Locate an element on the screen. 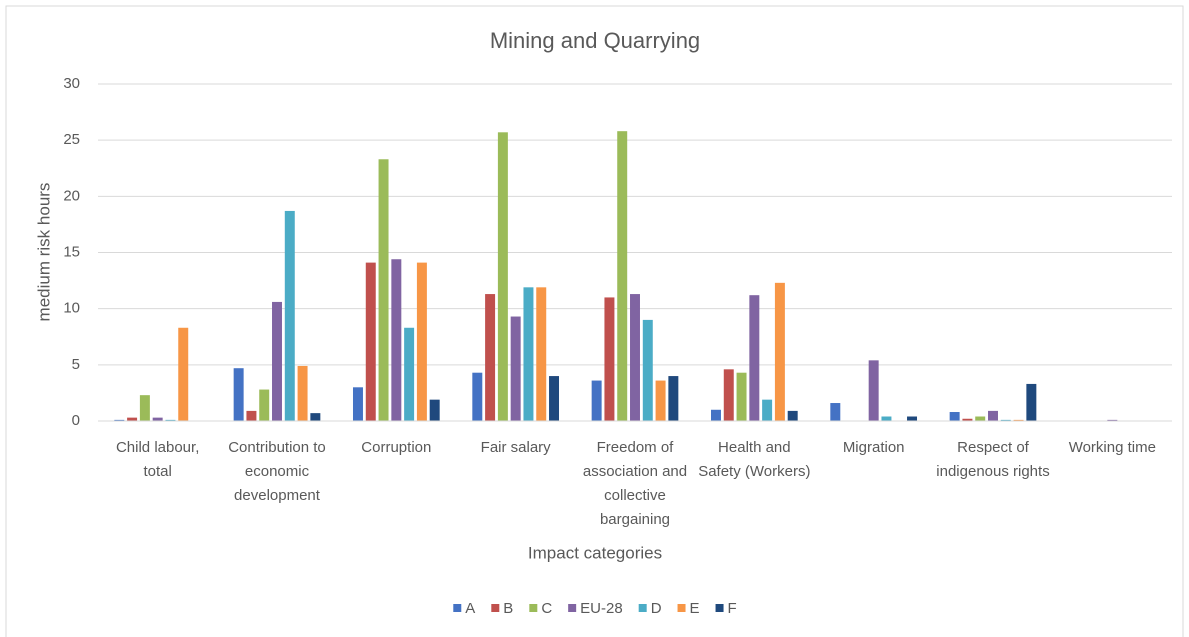  legend-label: F is located at coordinates (732, 608).